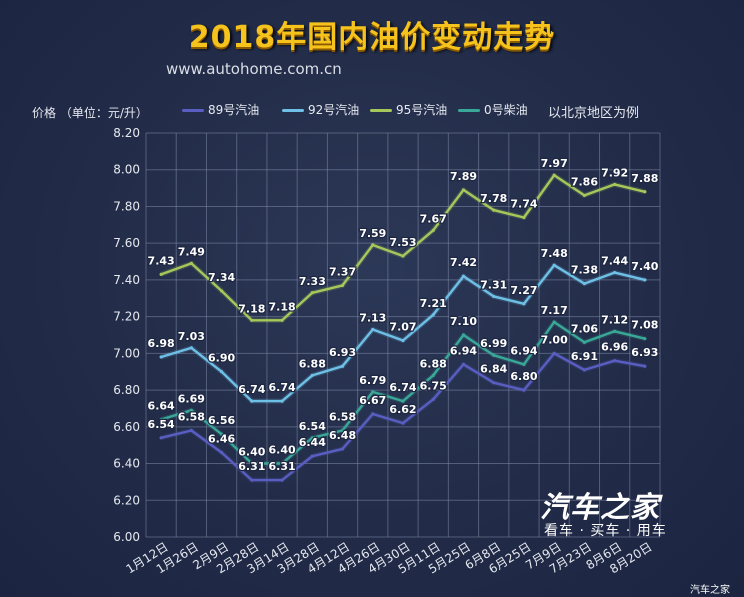 The image size is (744, 597). I want to click on data-label: 7.38, so click(584, 270).